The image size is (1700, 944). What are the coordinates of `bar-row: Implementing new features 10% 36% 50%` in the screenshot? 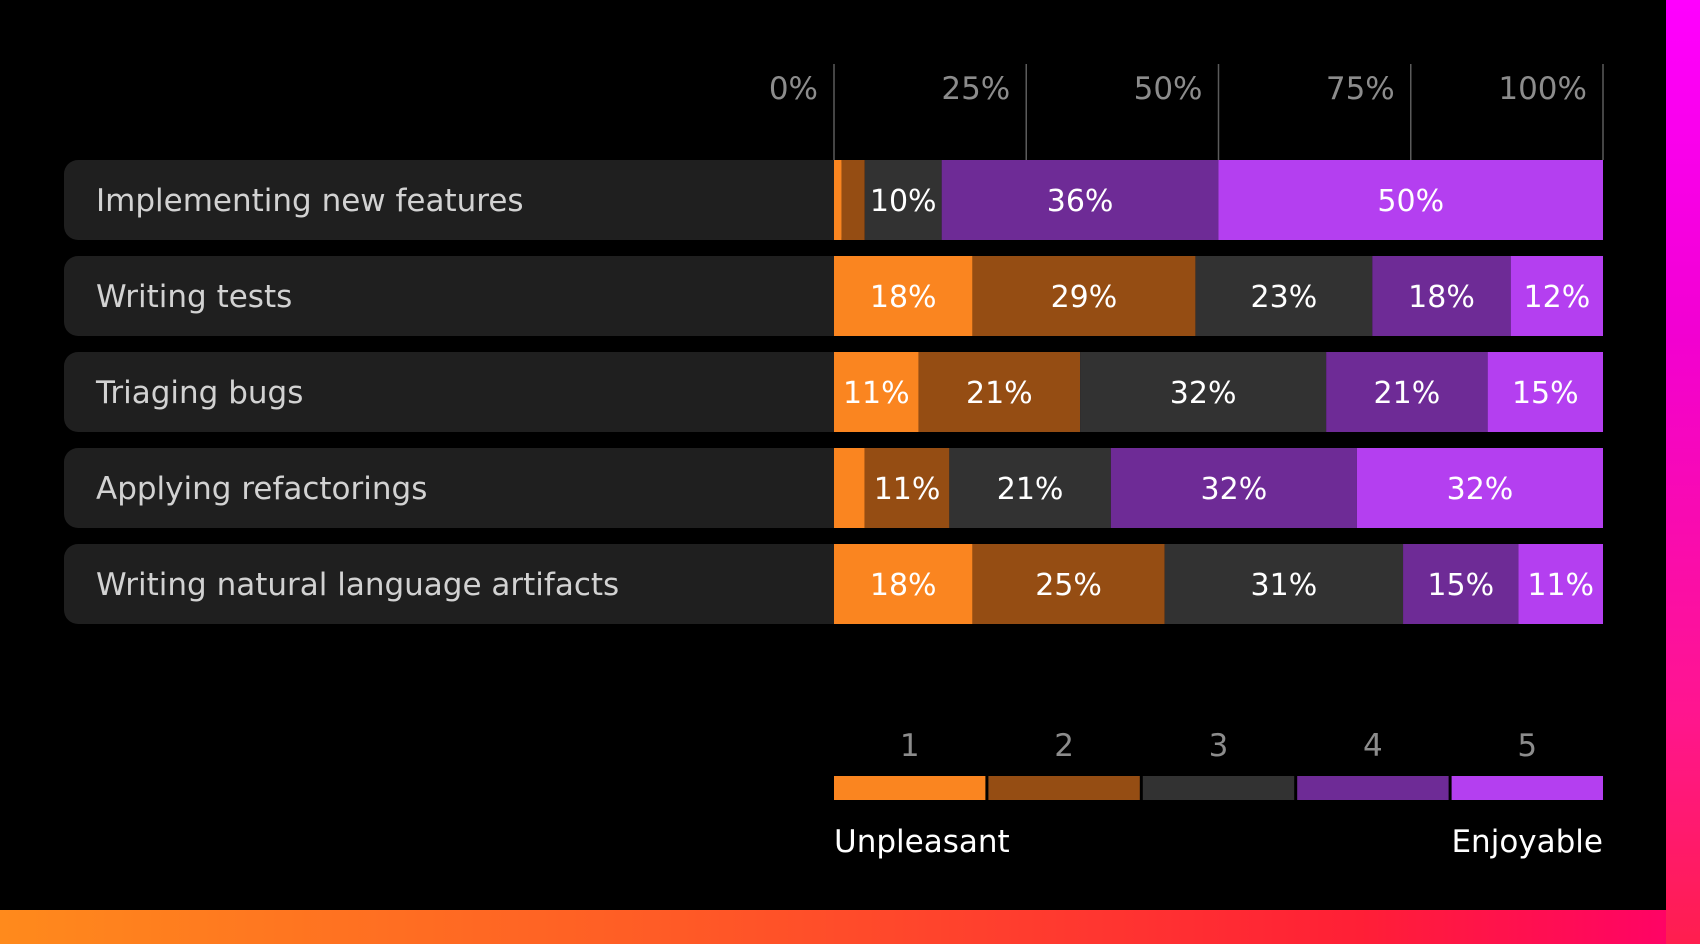 It's located at (833, 200).